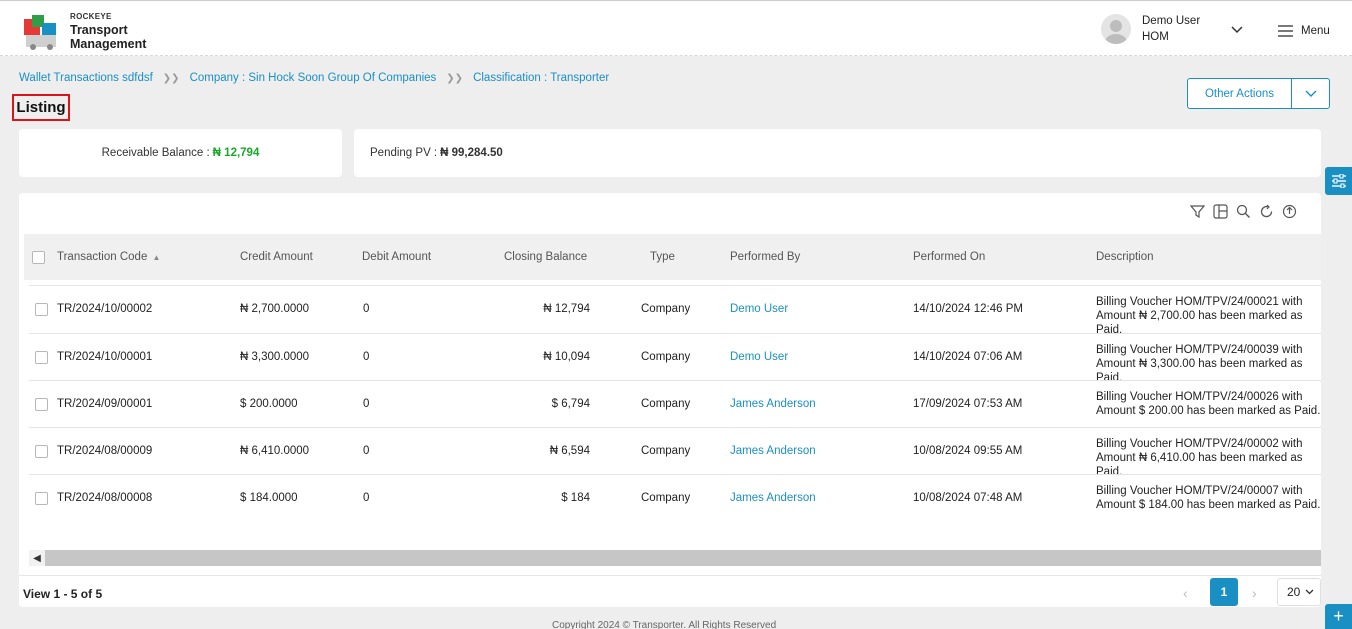  Describe the element at coordinates (968, 404) in the screenshot. I see `cell-performed-on: 17/09/2024 07:53 AM` at that location.